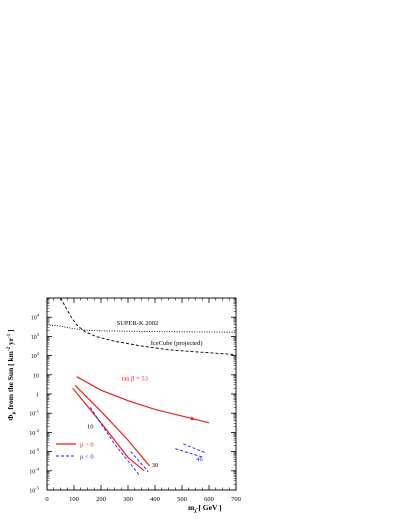 The image size is (407, 527). I want to click on y-tick-label: 10⁴, so click(35, 317).